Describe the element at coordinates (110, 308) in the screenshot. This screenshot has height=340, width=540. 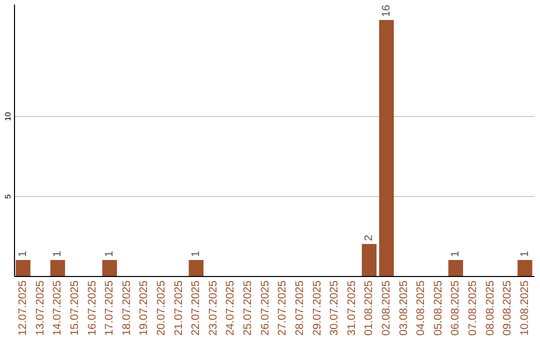
I see `x-tick-label: 17.07.2025` at that location.